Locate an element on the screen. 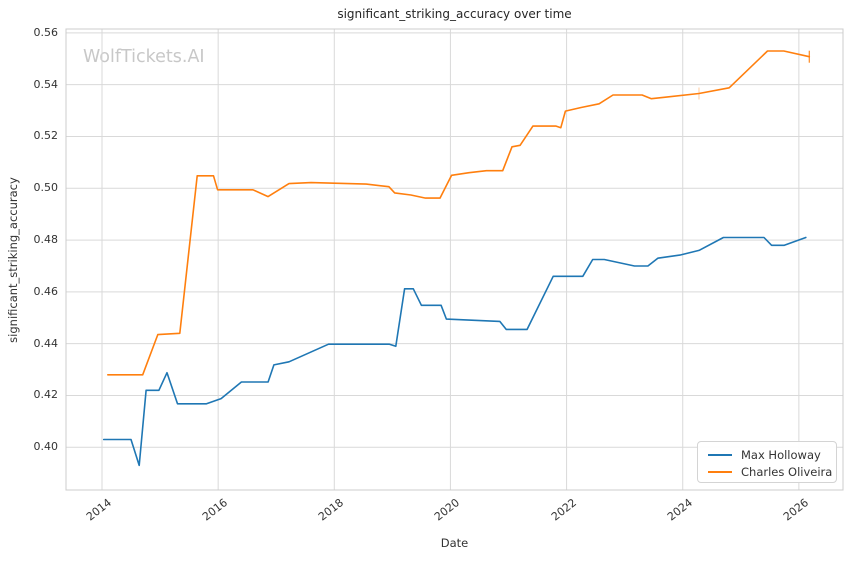 This screenshot has width=852, height=561. y-tick-label: 0.56 is located at coordinates (46, 32).